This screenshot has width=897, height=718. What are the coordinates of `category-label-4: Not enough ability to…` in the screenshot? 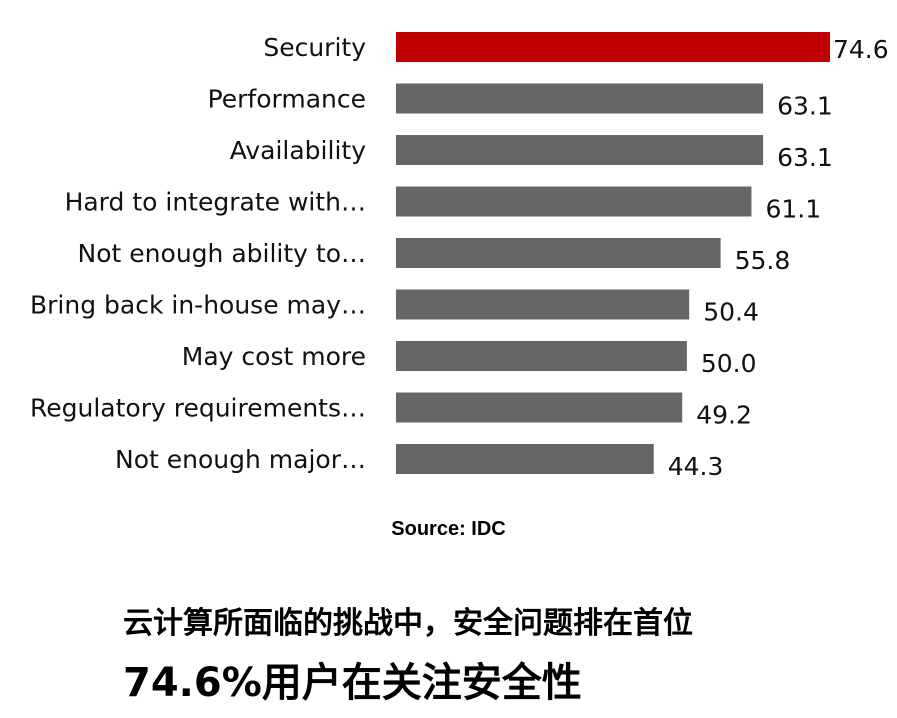 It's located at (222, 253).